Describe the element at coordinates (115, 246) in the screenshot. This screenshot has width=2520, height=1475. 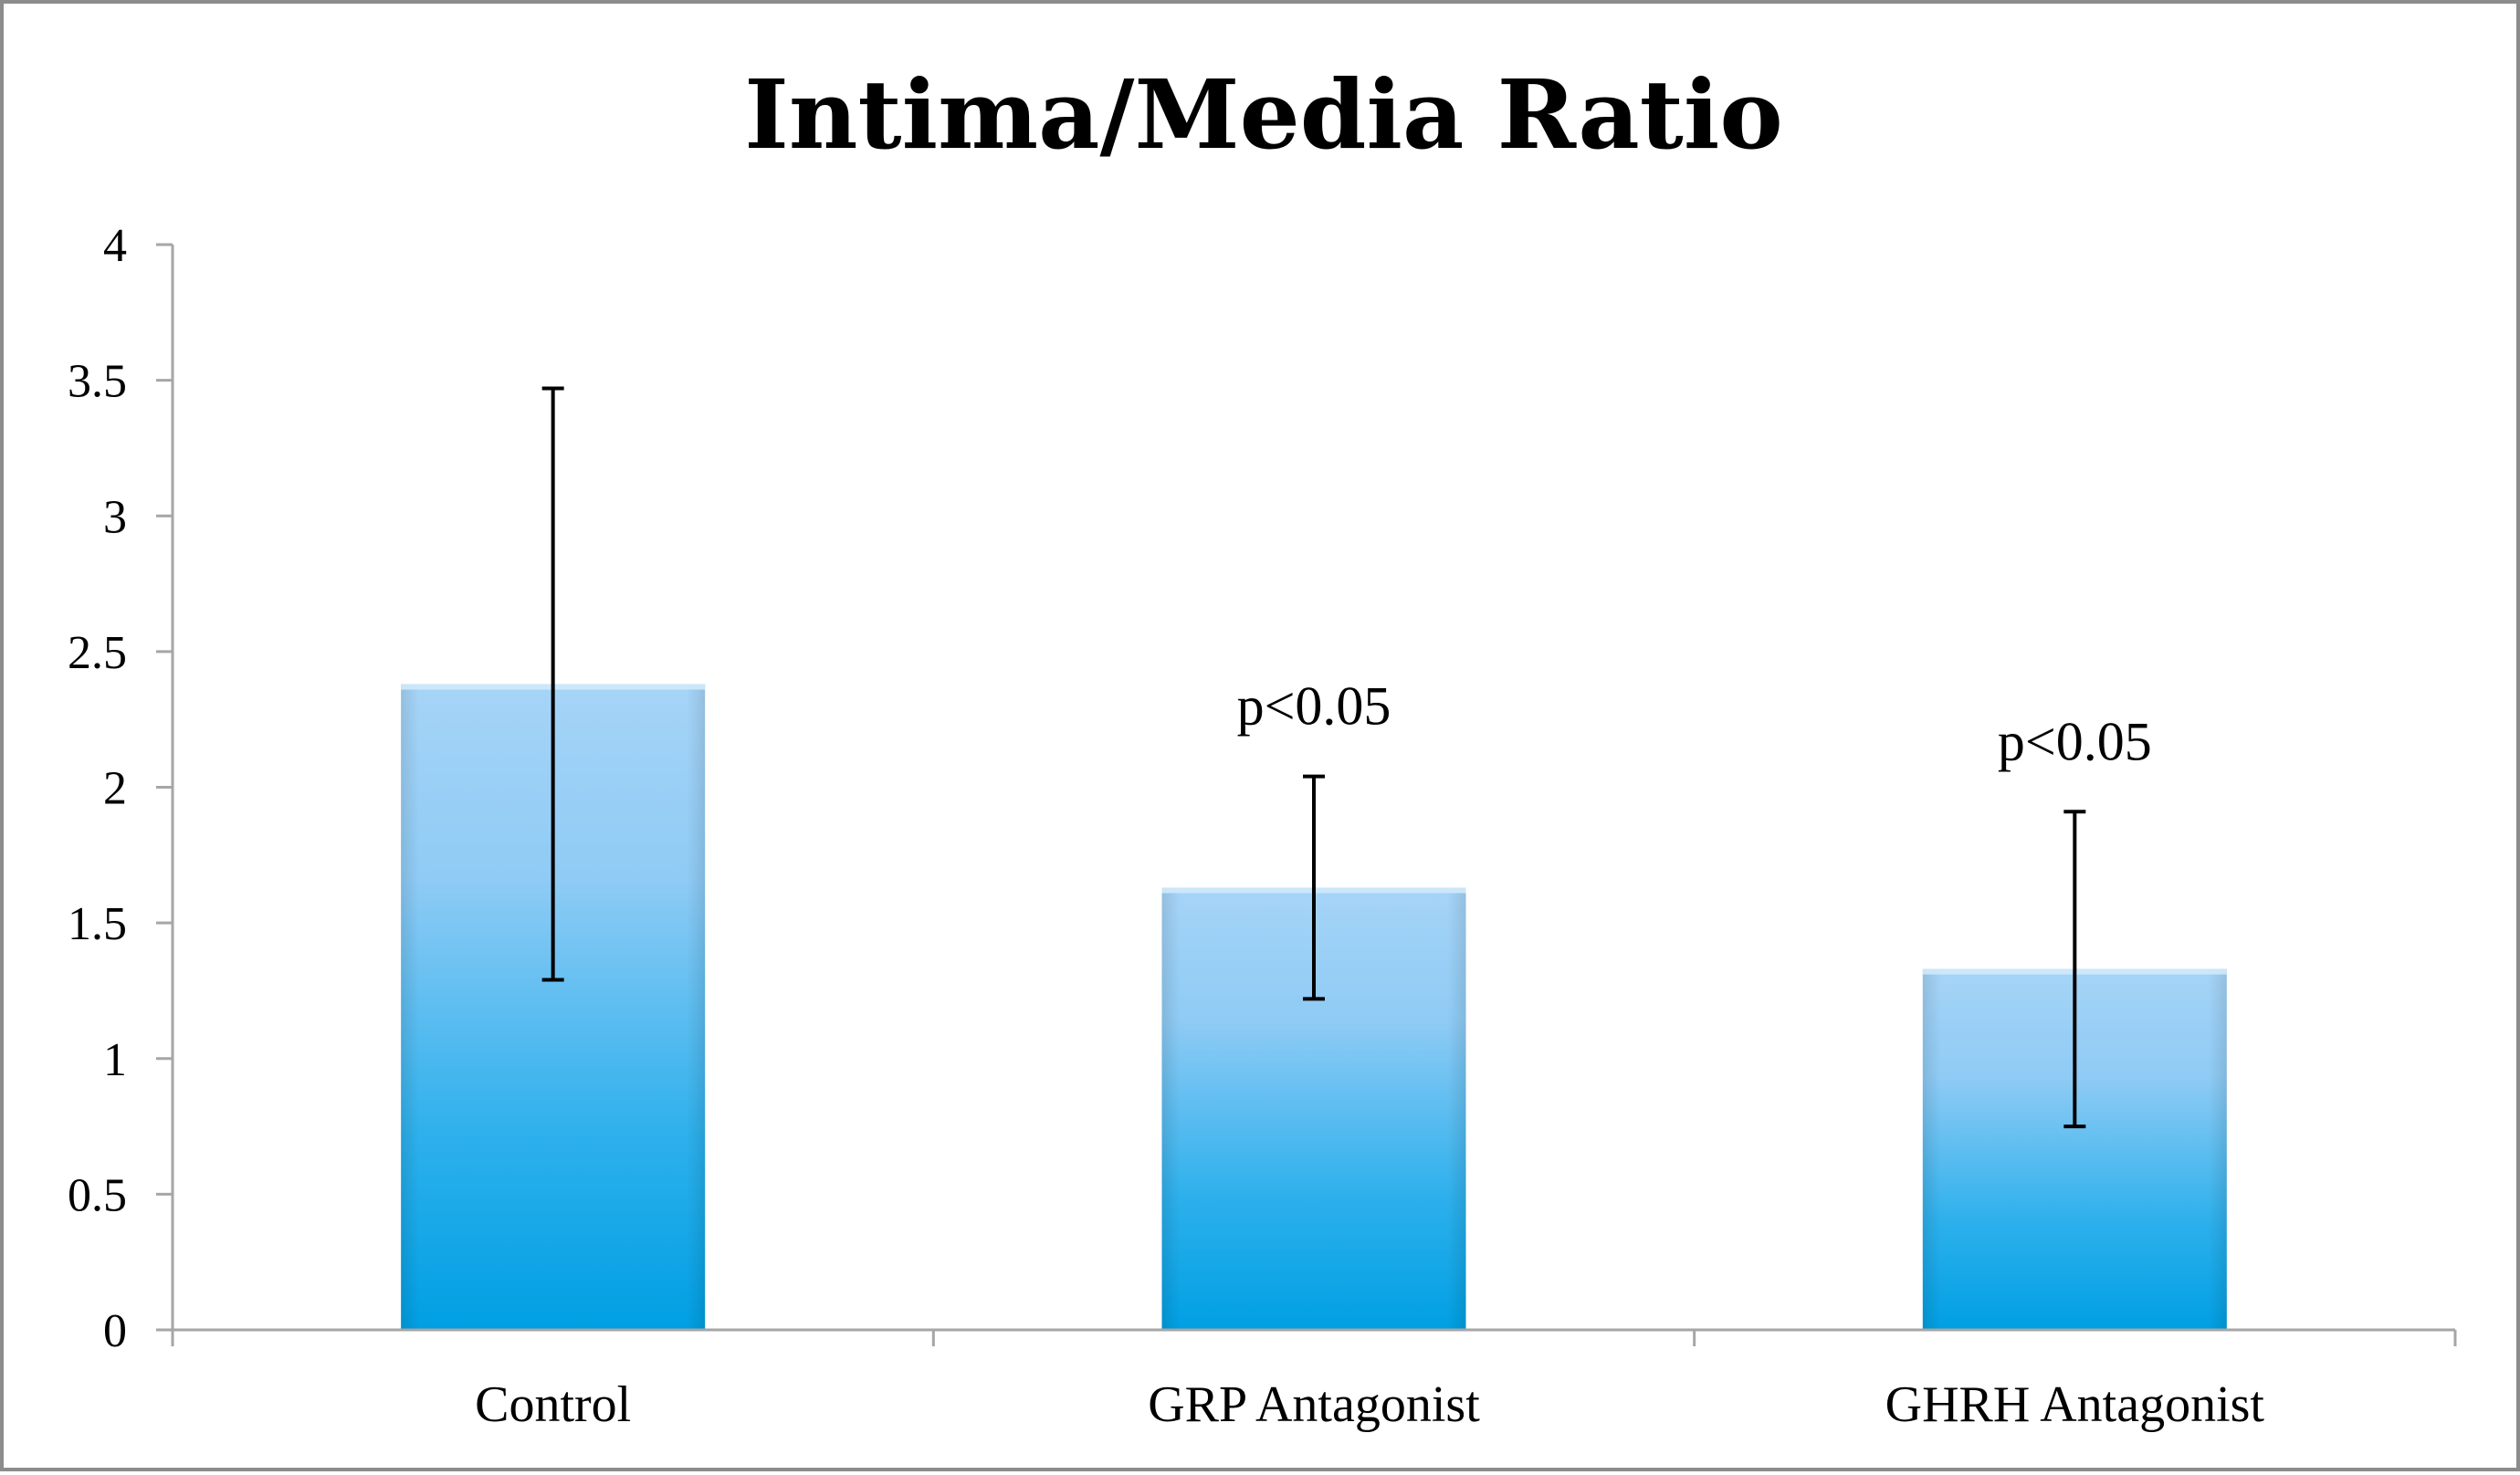
I see `y-tick-label: 4` at that location.